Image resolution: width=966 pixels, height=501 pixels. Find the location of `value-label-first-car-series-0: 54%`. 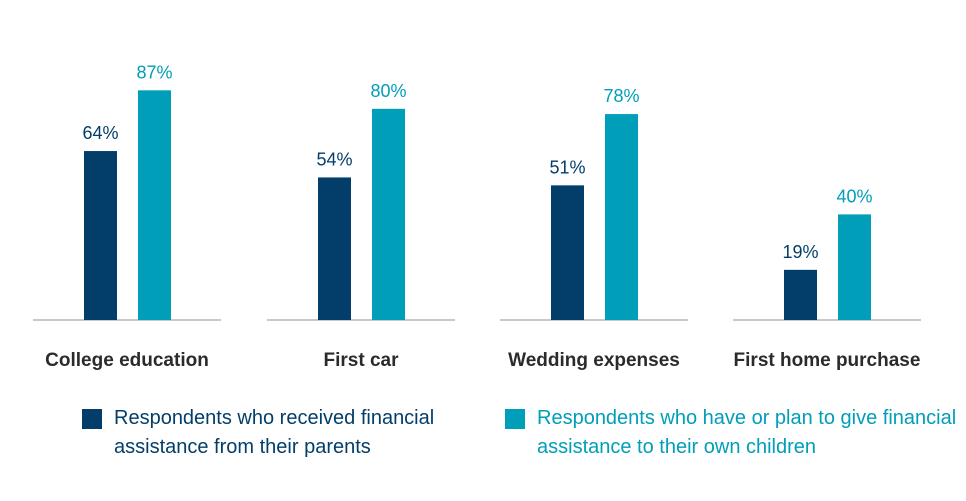

value-label-first-car-series-0: 54% is located at coordinates (334, 159).